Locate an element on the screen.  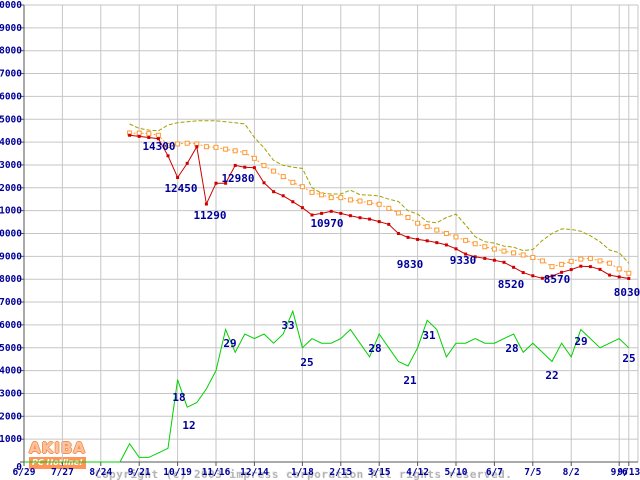
svg-text: 31 is located at coordinates (429, 335).